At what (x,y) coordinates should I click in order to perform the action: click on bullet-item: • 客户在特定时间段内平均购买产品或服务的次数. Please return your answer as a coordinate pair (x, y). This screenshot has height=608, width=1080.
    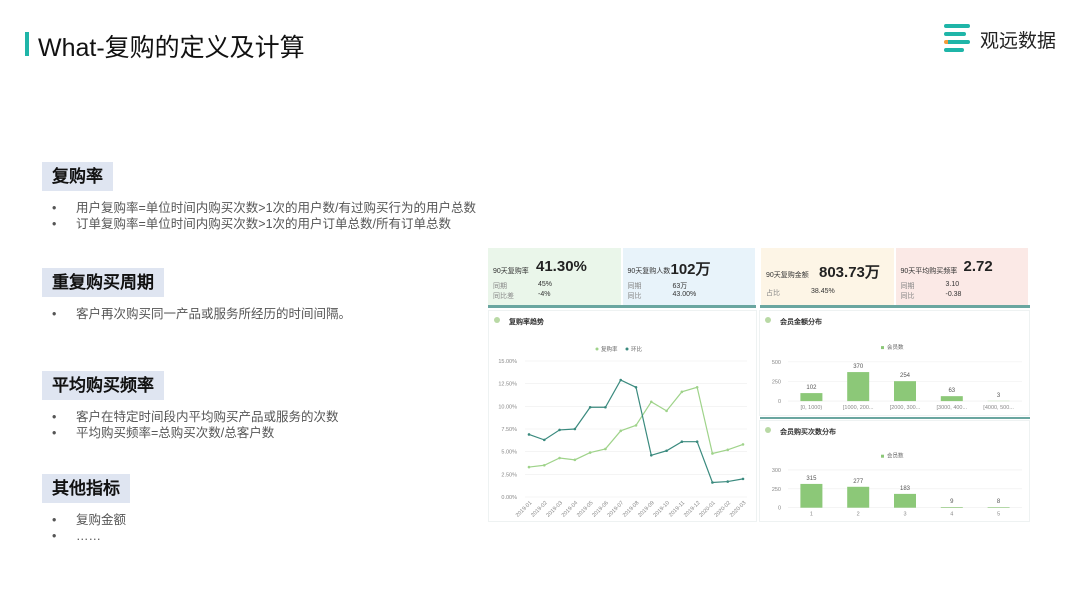
    Looking at the image, I should click on (195, 417).